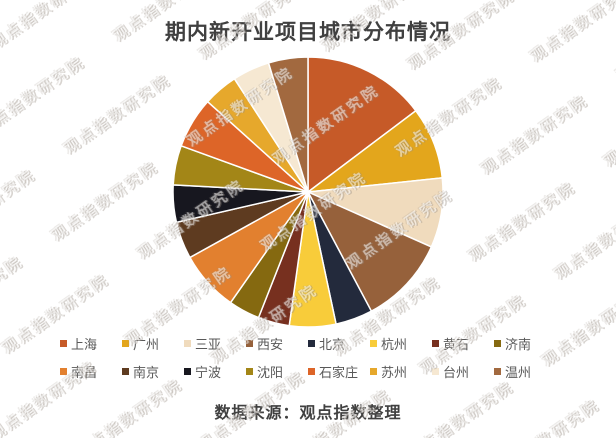 This screenshot has height=438, width=616. What do you see at coordinates (208, 344) in the screenshot?
I see `legend-label-sanya: 三亚` at bounding box center [208, 344].